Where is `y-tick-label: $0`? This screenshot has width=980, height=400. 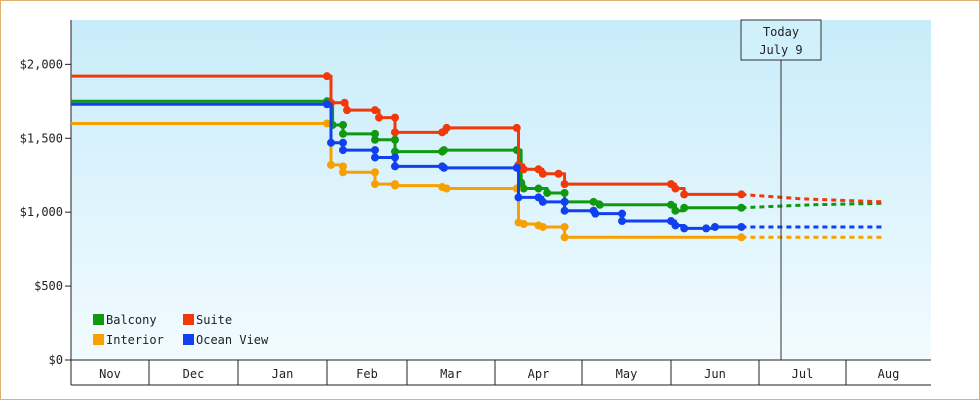
y-tick-label: $0 is located at coordinates (56, 360).